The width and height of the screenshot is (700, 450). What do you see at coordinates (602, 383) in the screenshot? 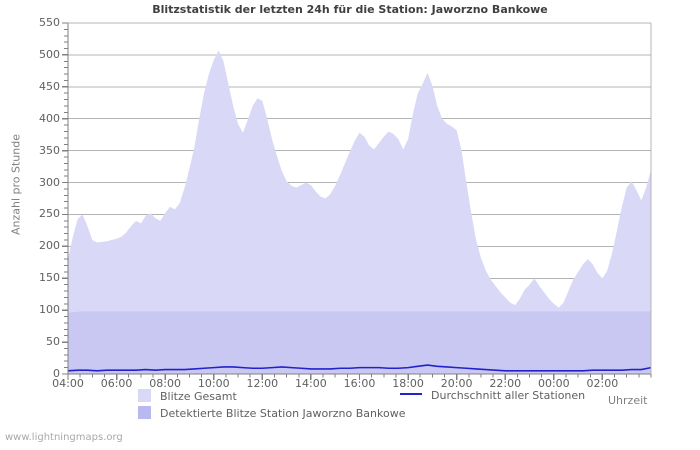
I see `x-tick-label: 02:00` at bounding box center [602, 383].